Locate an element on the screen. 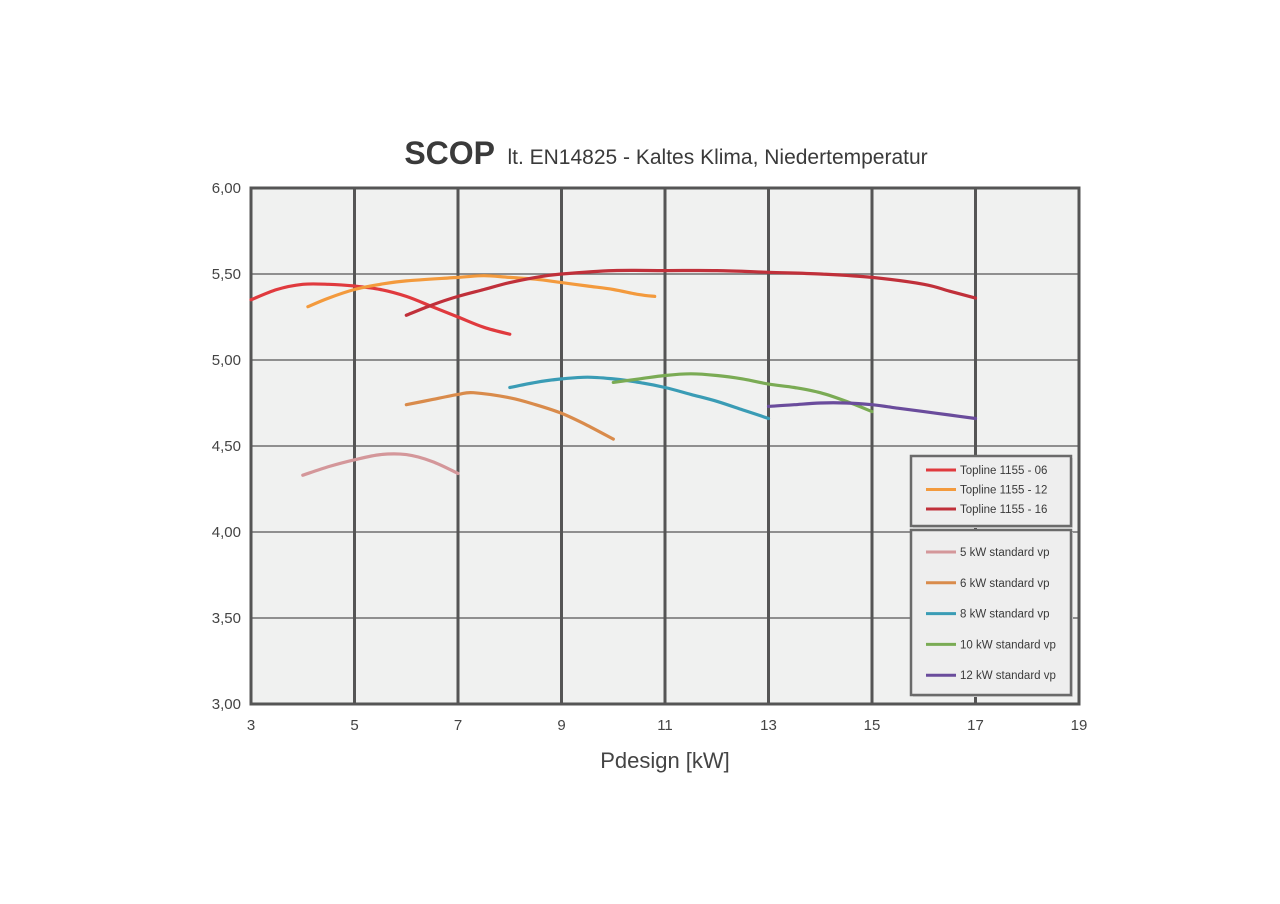 Image resolution: width=1280 pixels, height=904 pixels. chart-title-main: SCOP is located at coordinates (449, 153).